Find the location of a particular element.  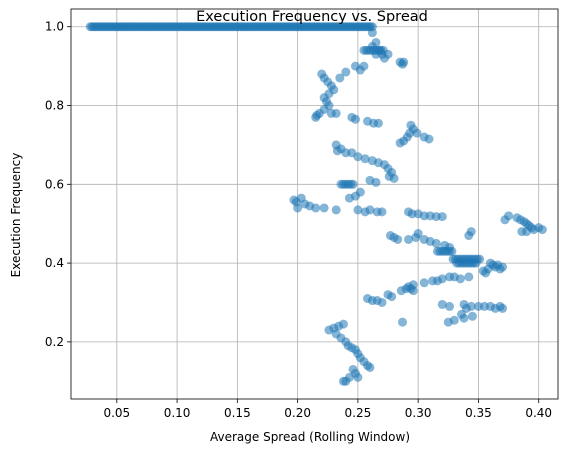

y-tick-label: 0.2 is located at coordinates (54, 342).